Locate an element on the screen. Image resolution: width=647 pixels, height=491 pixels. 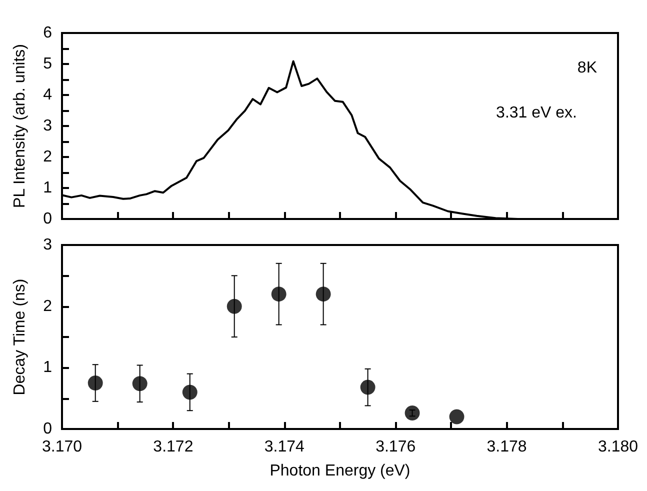
y-axis-title: Decay Time (ns) is located at coordinates (20, 337).